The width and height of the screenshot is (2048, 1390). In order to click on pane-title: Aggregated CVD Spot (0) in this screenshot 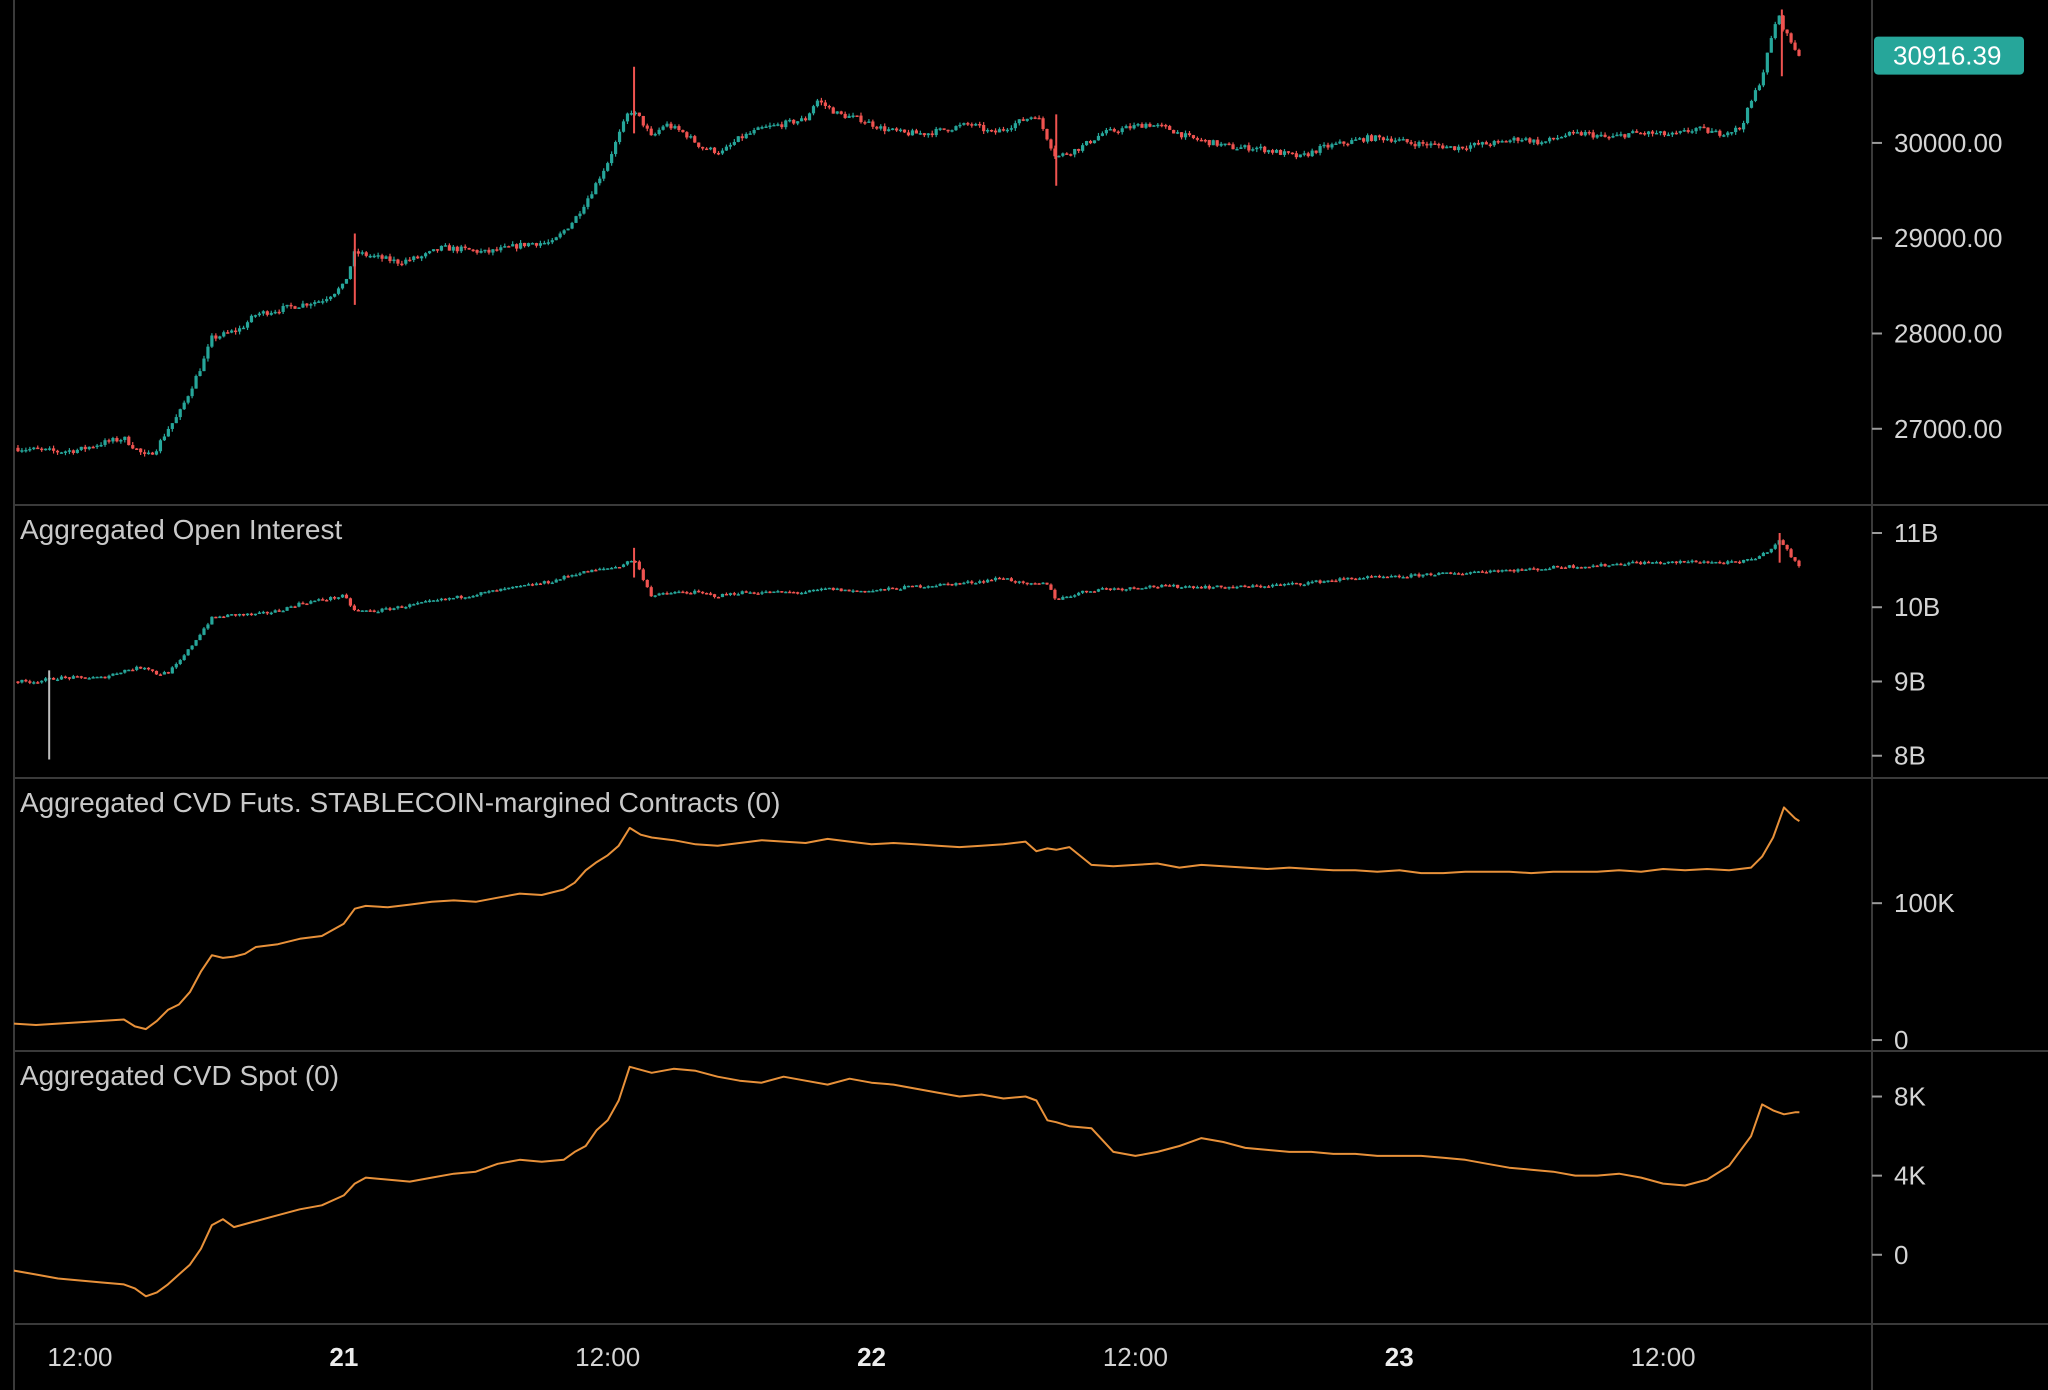, I will do `click(179, 1075)`.